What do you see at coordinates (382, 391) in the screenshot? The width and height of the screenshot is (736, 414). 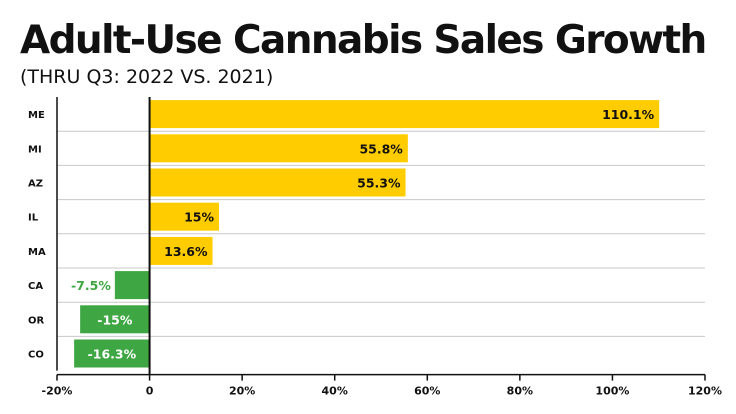 I see `x-tick-labels: -20% 0 20% 40% 60% 80% 100% 120%` at bounding box center [382, 391].